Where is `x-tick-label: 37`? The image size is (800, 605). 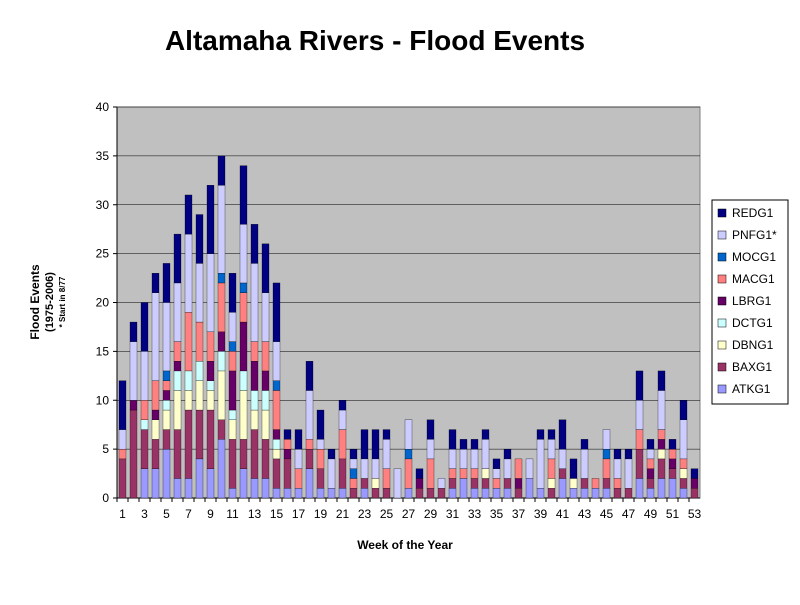
x-tick-label: 37 is located at coordinates (519, 514).